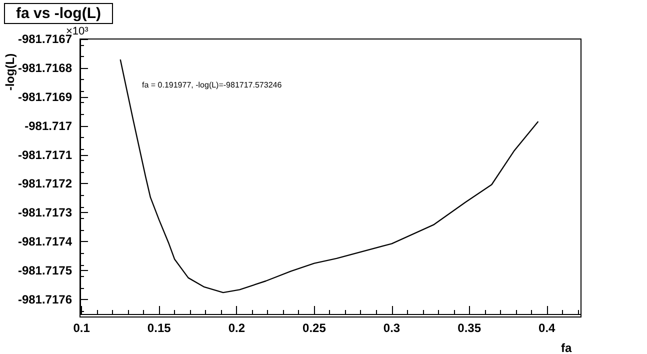  Describe the element at coordinates (391, 328) in the screenshot. I see `x-tick-label: 0.3` at that location.